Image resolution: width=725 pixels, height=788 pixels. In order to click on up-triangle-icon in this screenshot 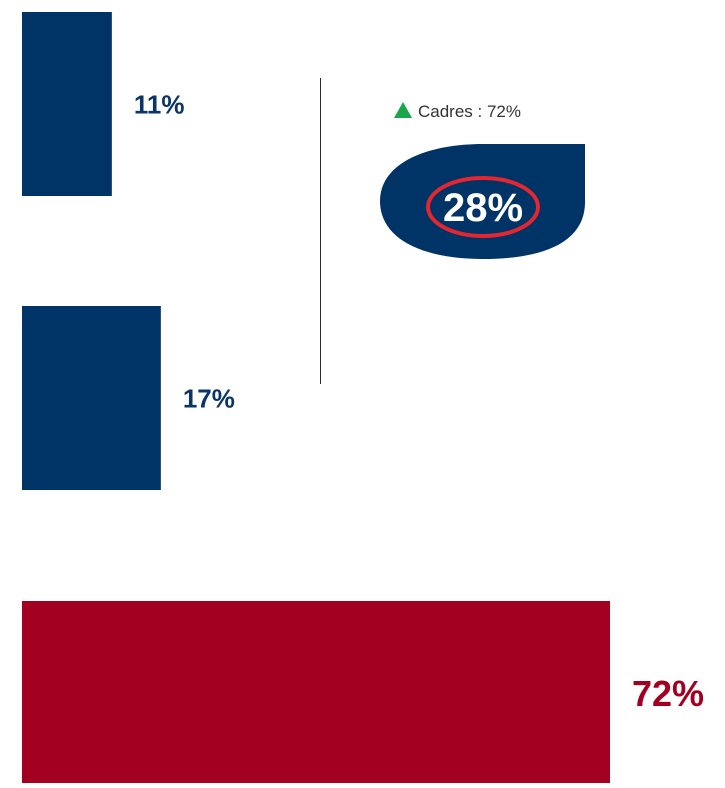, I will do `click(403, 110)`.